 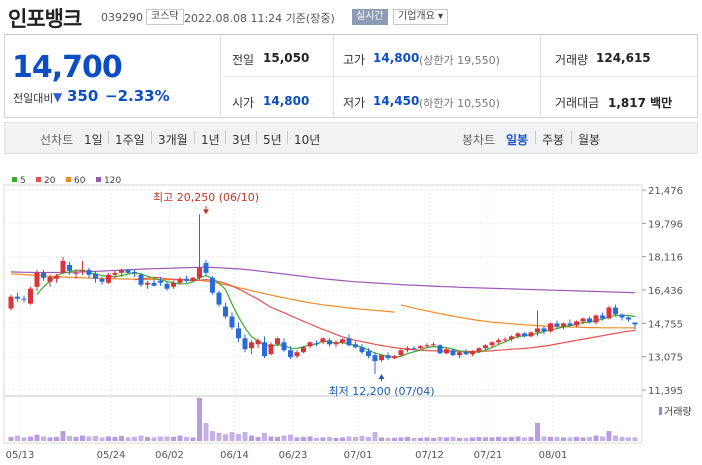 I want to click on candle-monthly: 월봉, so click(x=589, y=140).